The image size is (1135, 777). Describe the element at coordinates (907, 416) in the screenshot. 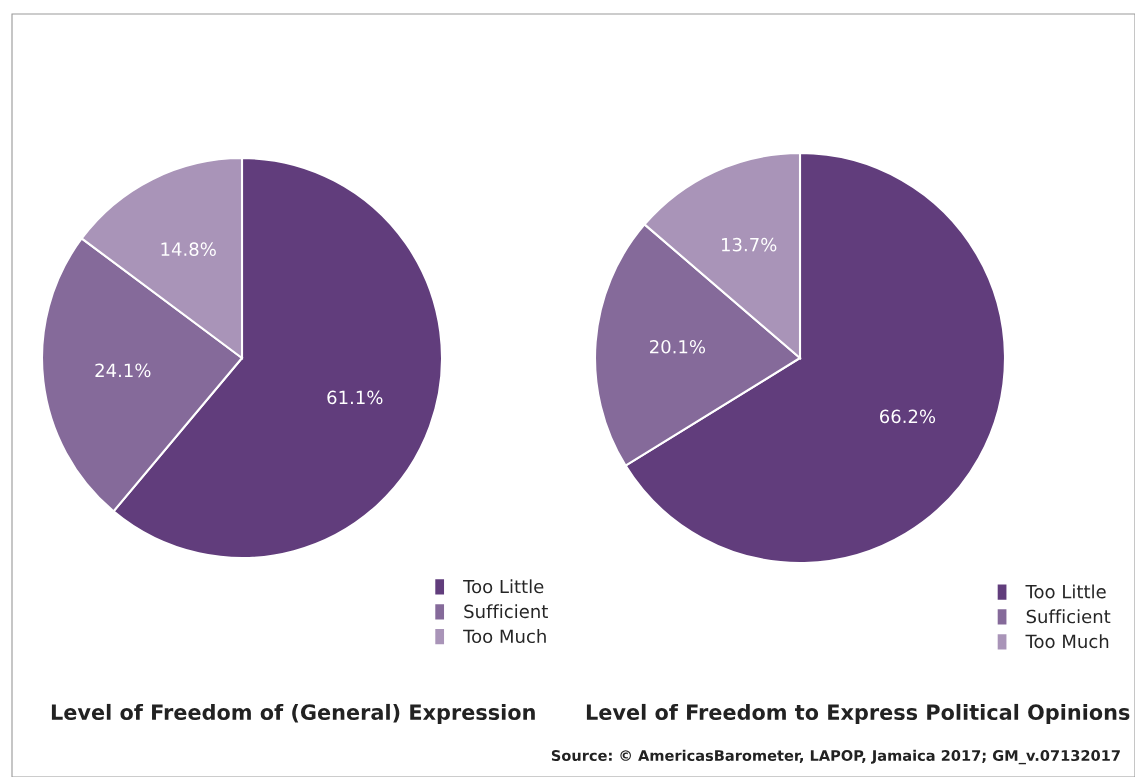

I see `data-label: 66.2%` at that location.